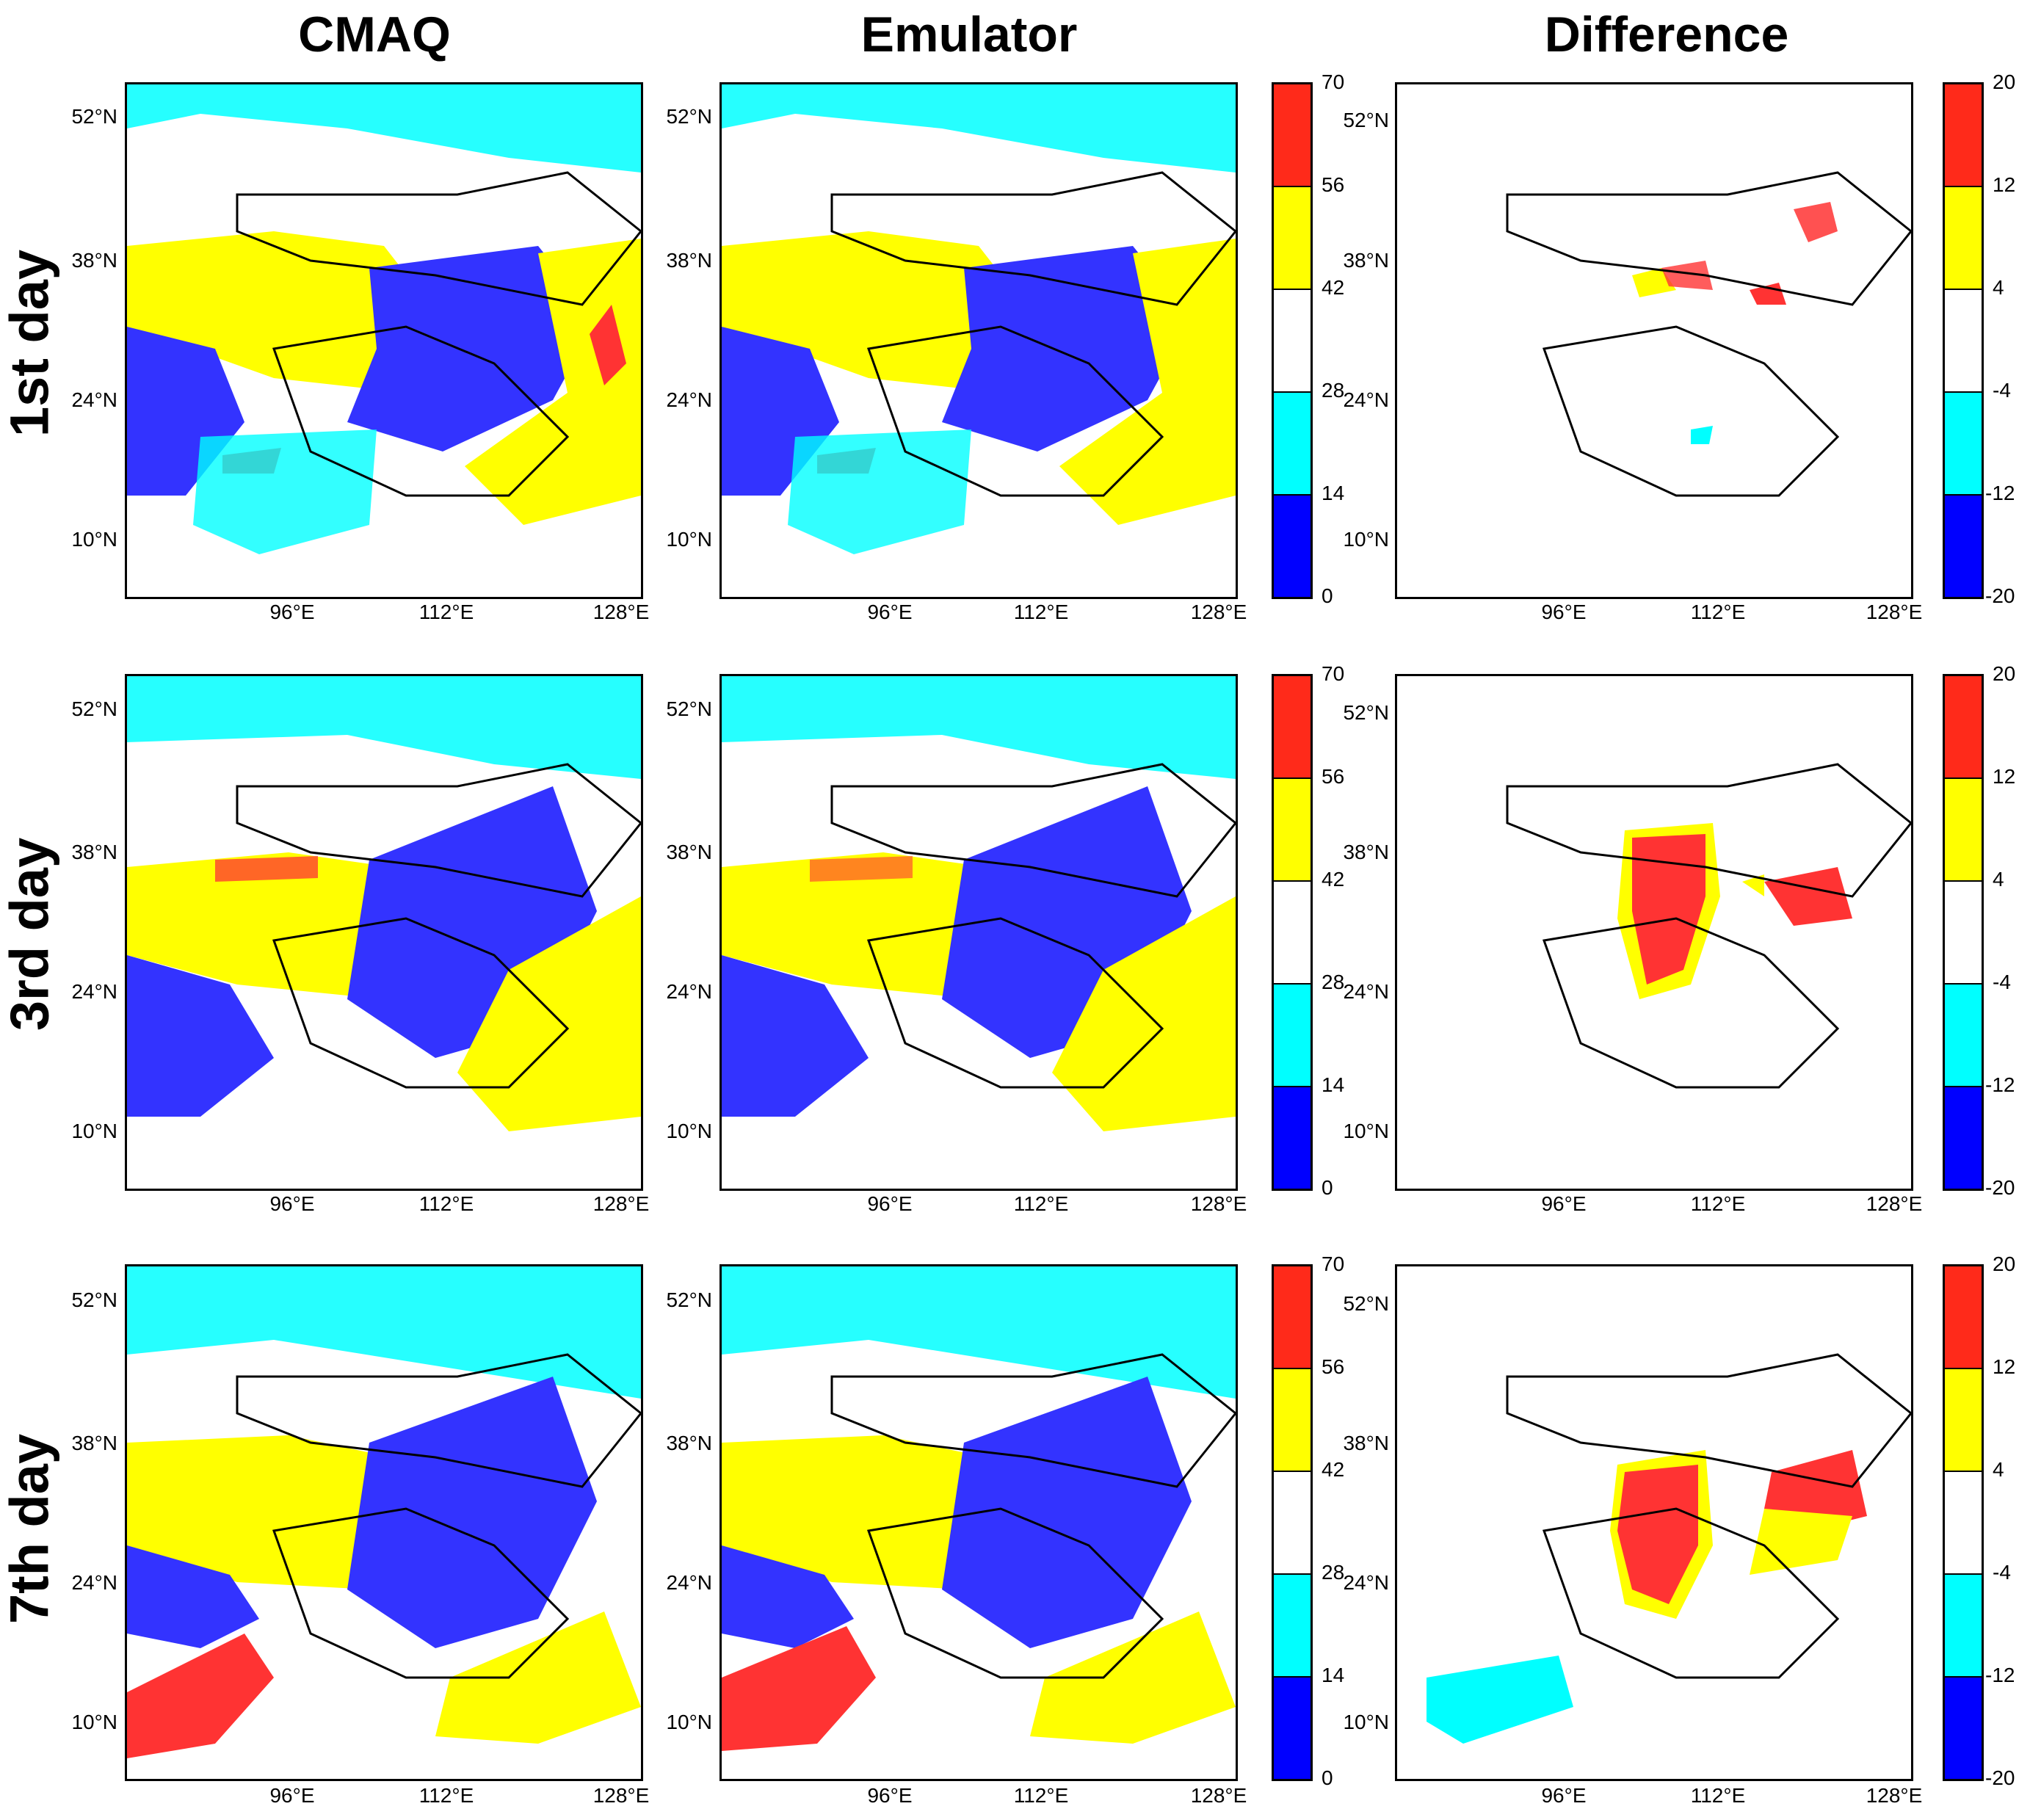 The image size is (2030, 1820). I want to click on column-title-emulator: Emulator, so click(969, 34).